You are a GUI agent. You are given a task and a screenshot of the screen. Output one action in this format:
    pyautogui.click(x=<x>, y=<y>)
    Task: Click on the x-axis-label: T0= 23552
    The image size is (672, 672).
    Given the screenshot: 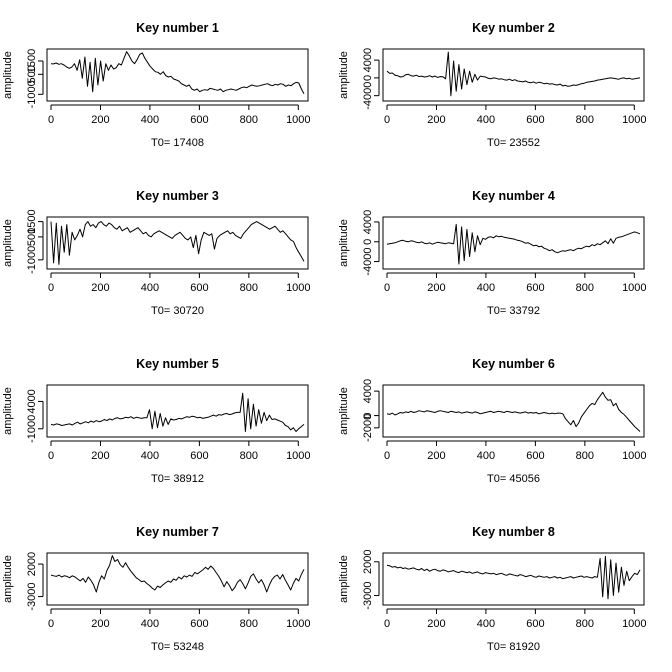 What is the action you would take?
    pyautogui.click(x=513, y=143)
    